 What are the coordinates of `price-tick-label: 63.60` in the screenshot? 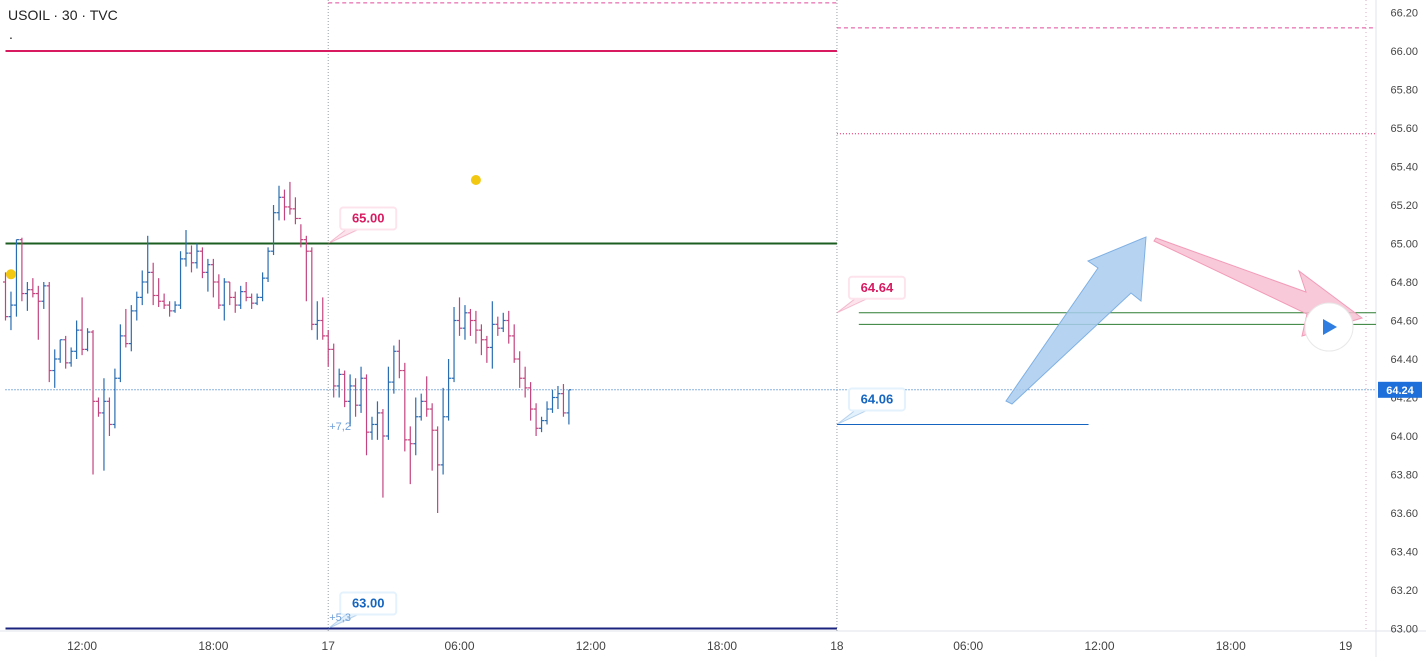 It's located at (1404, 514).